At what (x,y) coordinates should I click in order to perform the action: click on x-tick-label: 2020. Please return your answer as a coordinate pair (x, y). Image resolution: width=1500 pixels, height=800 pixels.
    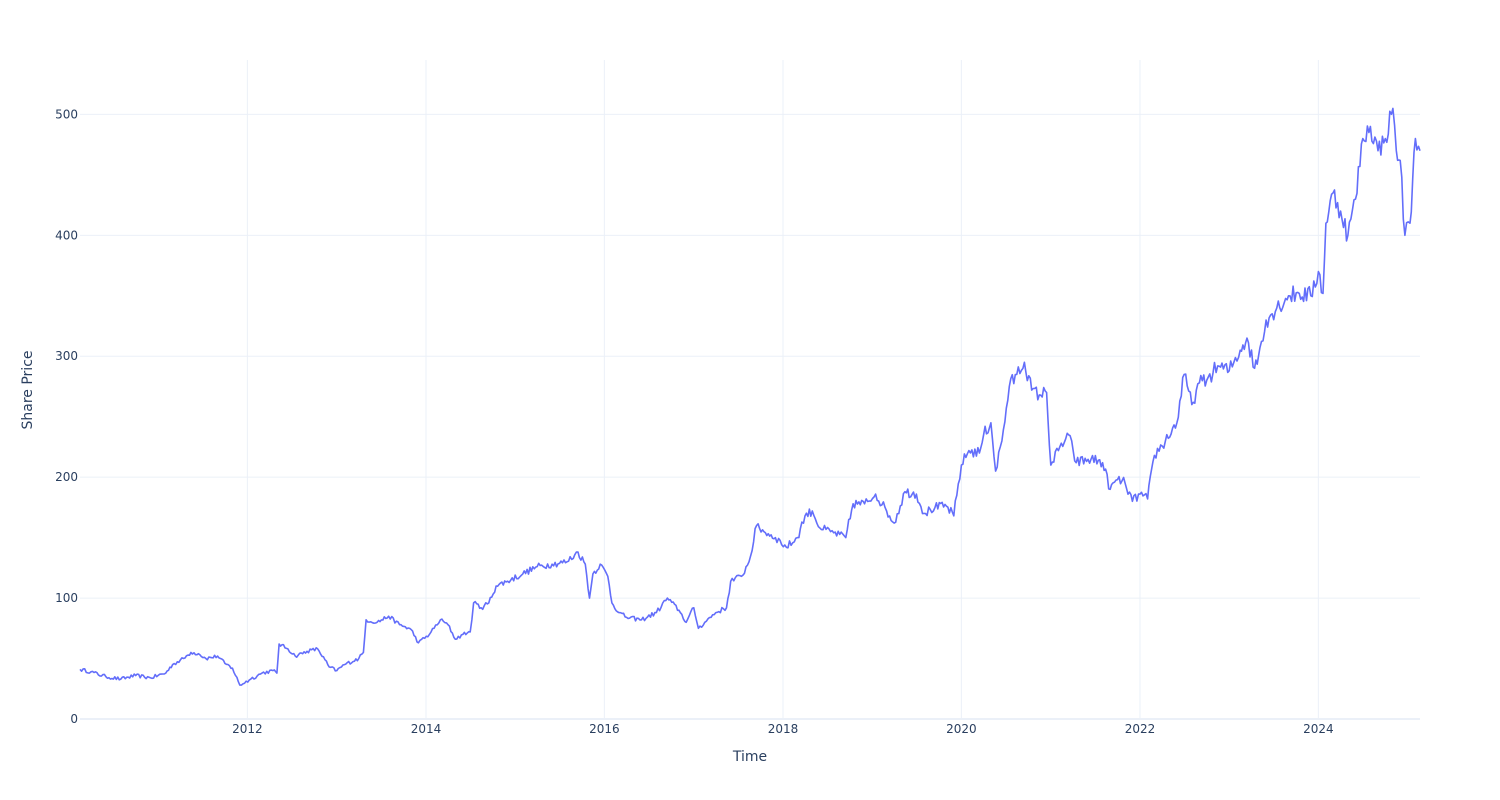
    Looking at the image, I should click on (961, 729).